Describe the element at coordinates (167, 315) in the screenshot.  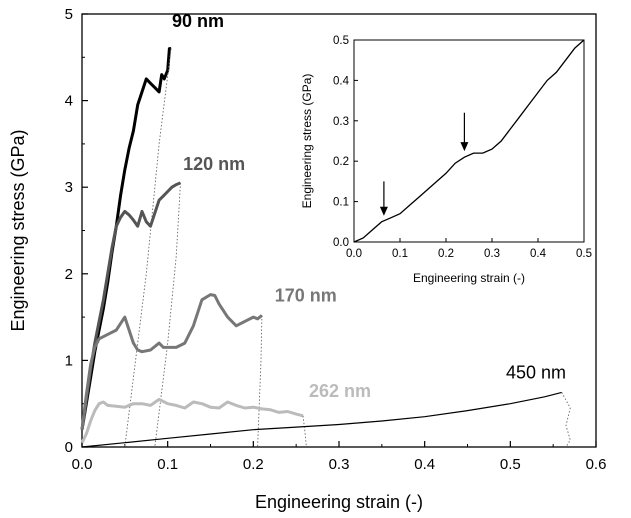
I see `unload-line-120-nm` at that location.